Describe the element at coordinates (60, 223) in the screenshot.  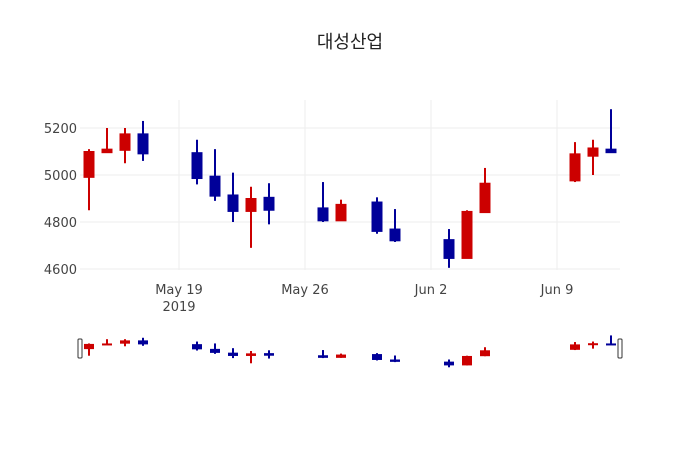
I see `y-tick-label: 4800` at that location.